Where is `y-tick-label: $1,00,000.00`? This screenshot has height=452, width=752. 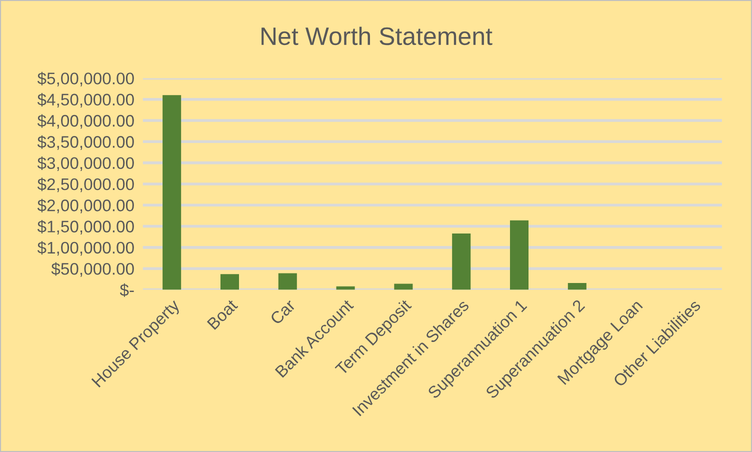 y-tick-label: $1,00,000.00 is located at coordinates (85, 248).